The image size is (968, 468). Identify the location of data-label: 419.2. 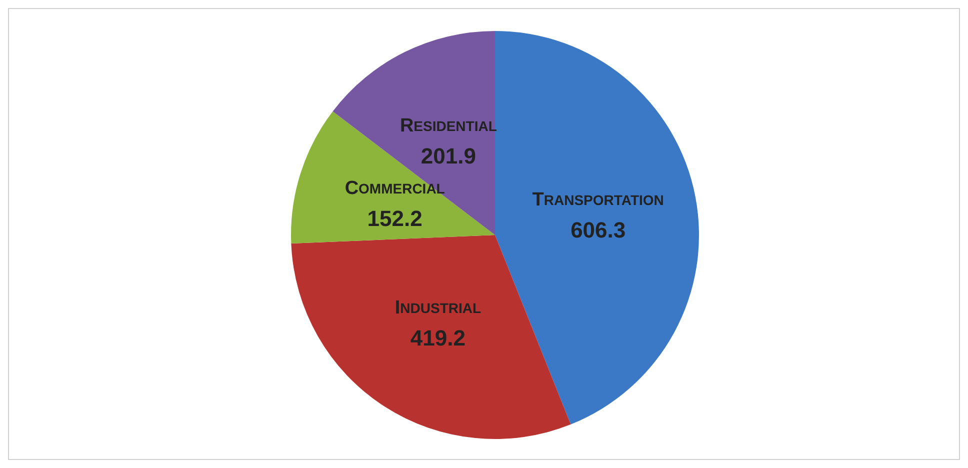
(438, 338).